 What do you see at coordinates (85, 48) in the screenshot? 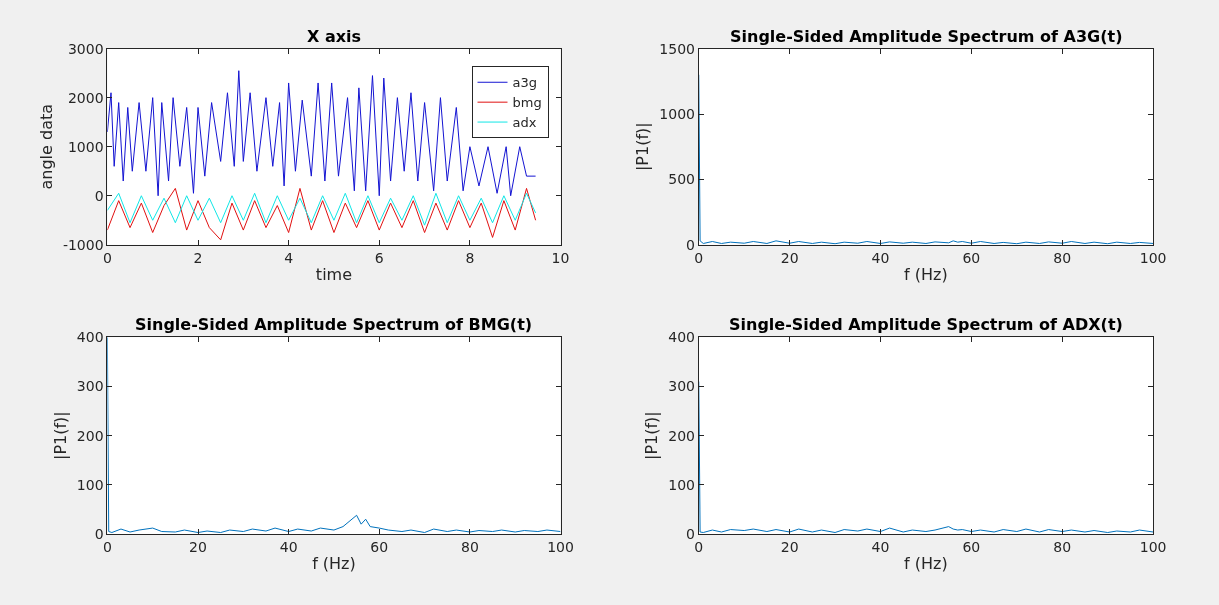
I see `y-tick-label: 3000` at bounding box center [85, 48].